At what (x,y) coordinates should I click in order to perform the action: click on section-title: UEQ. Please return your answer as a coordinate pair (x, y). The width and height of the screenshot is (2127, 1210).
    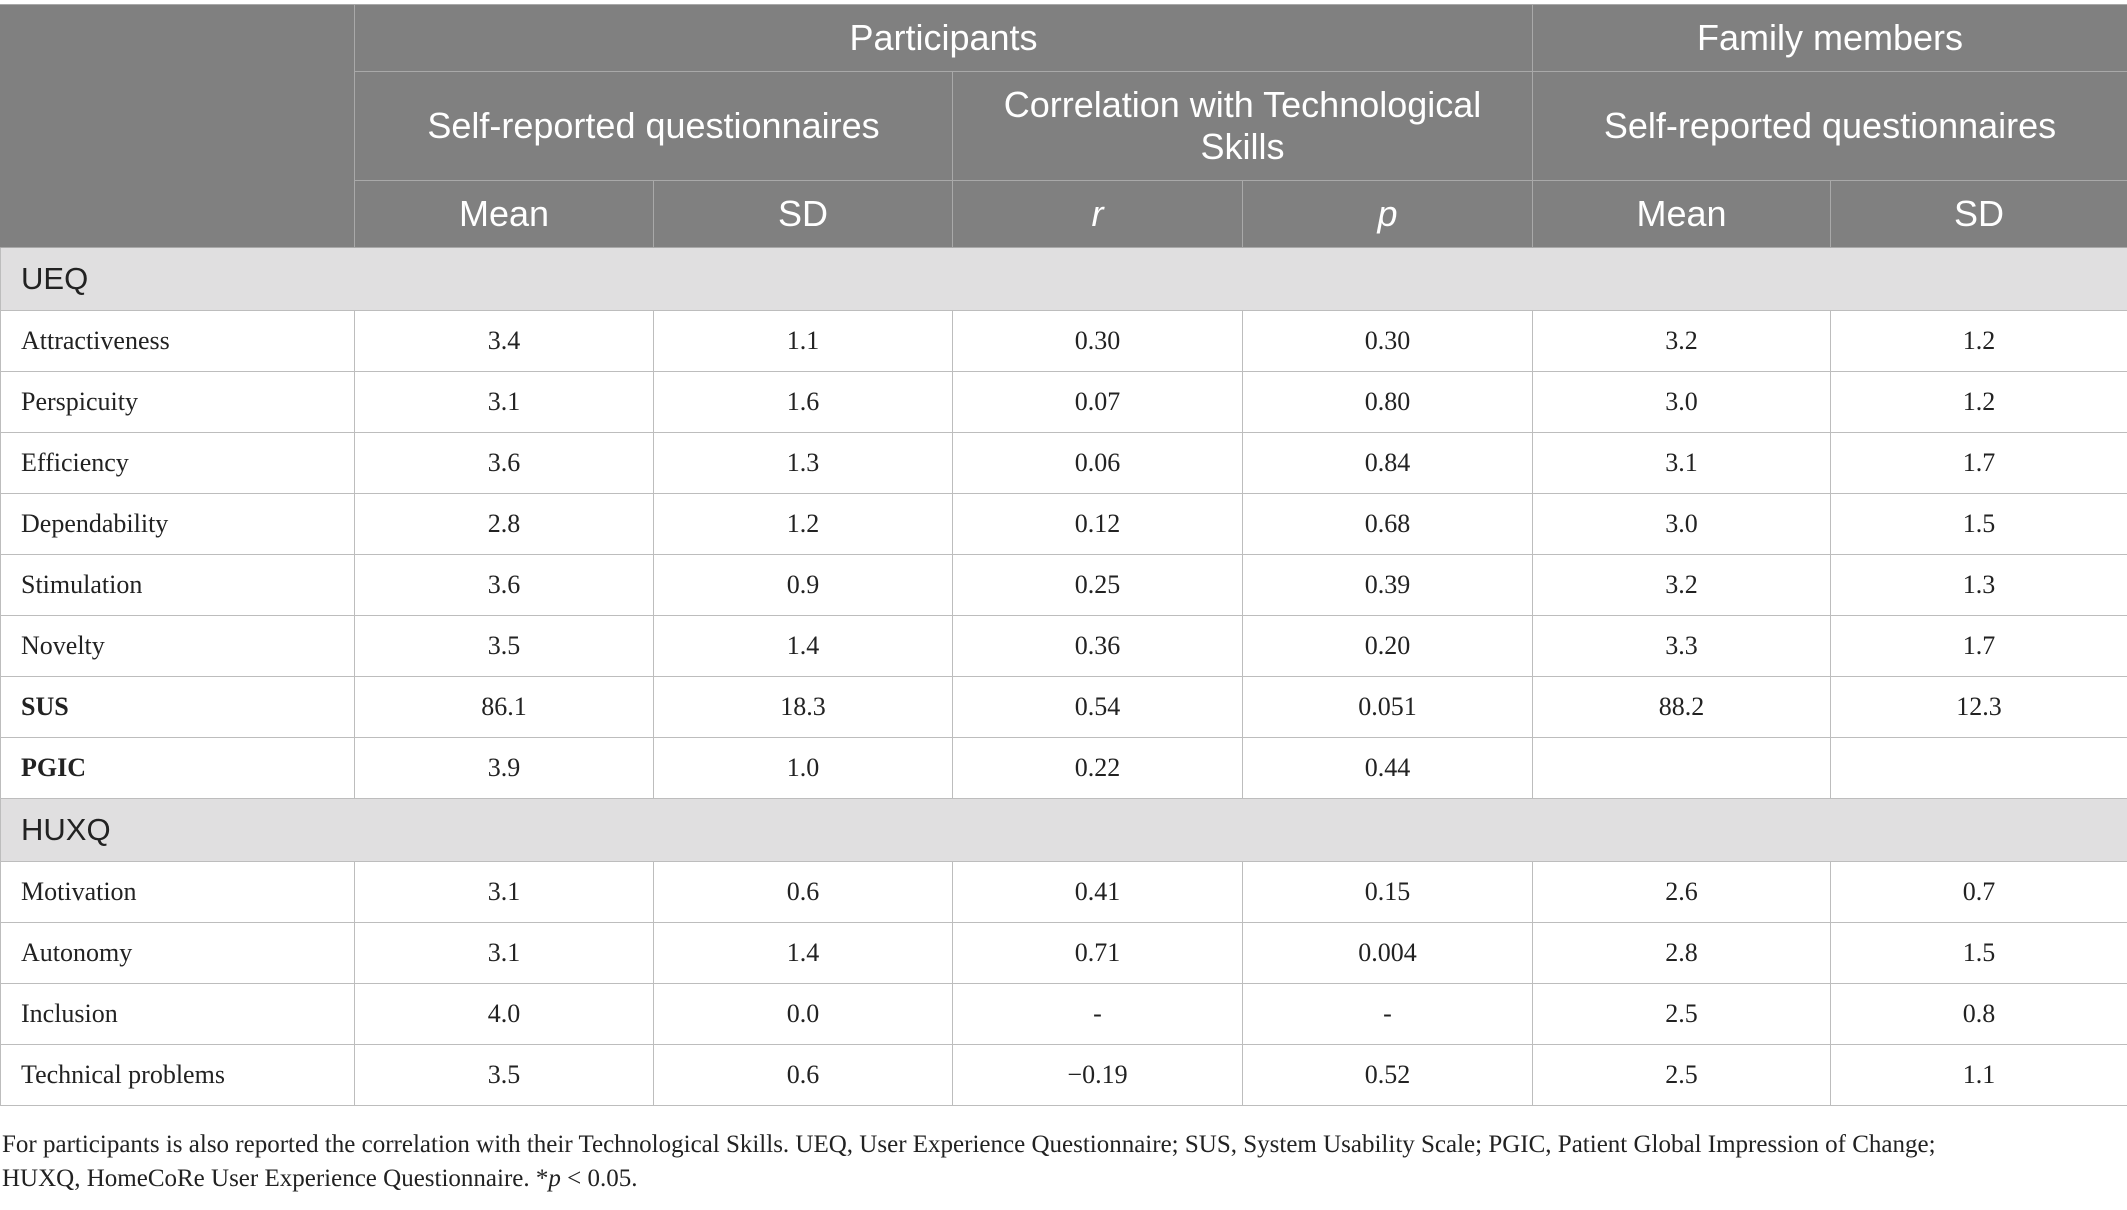
    Looking at the image, I should click on (1063, 279).